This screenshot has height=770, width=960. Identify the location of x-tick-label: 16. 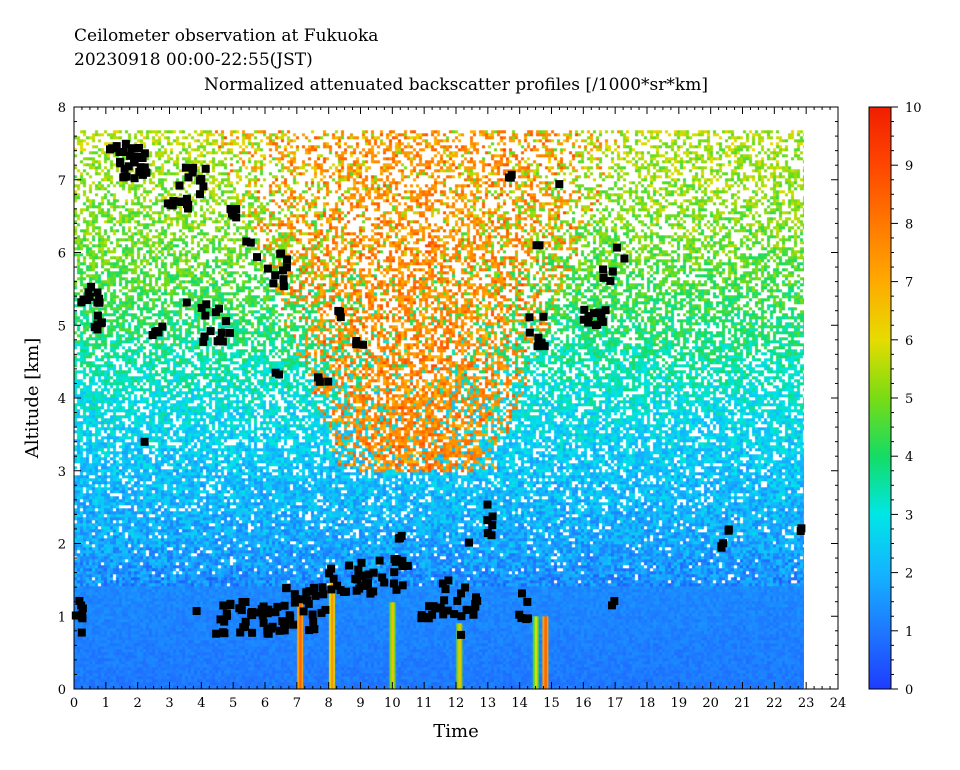
(583, 703).